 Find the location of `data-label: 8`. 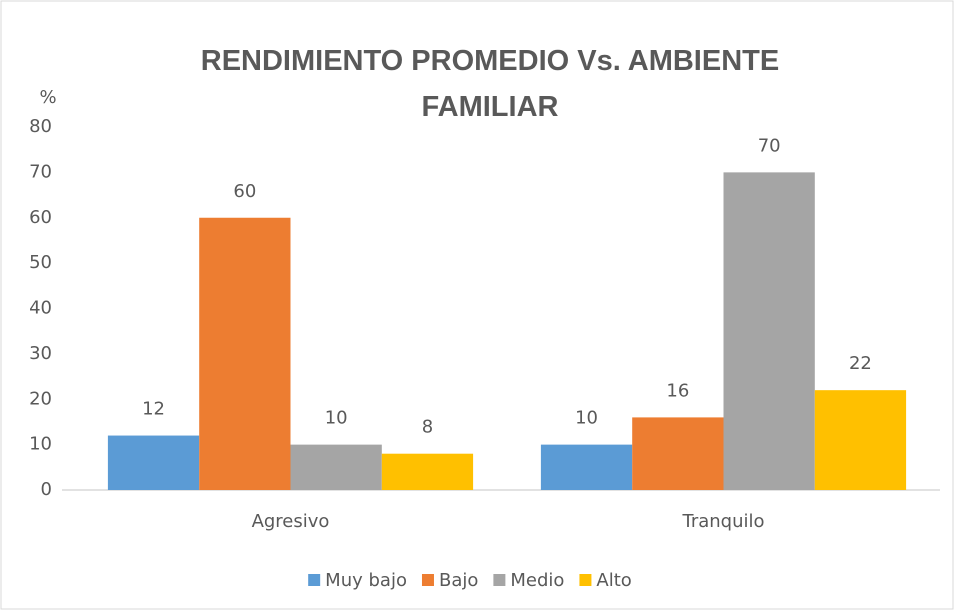

data-label: 8 is located at coordinates (427, 427).